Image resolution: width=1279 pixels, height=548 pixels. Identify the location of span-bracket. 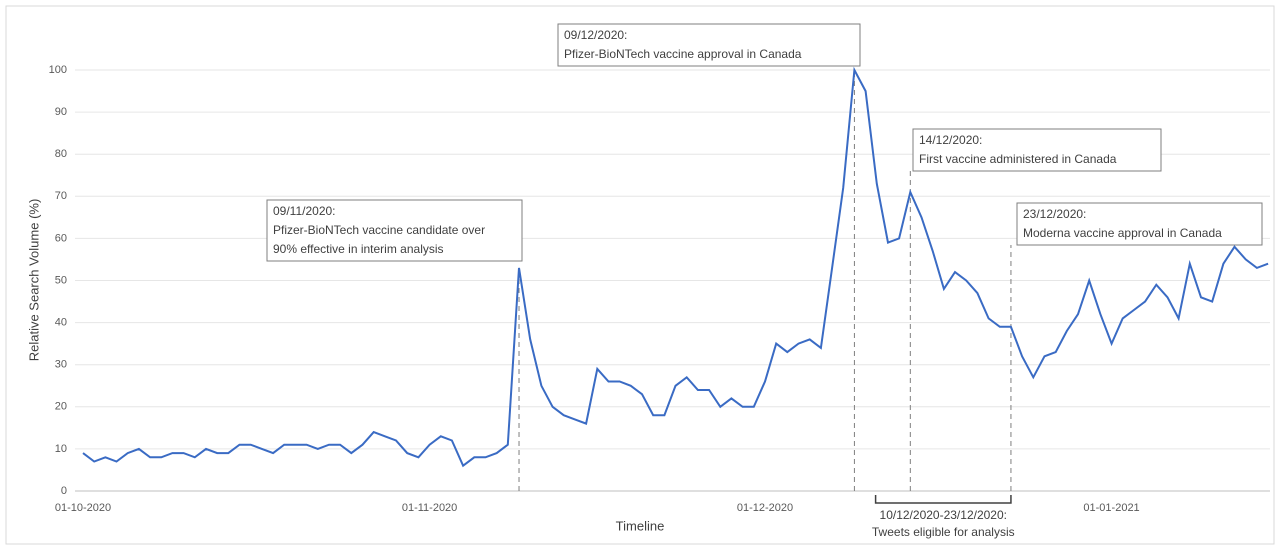
(943, 499).